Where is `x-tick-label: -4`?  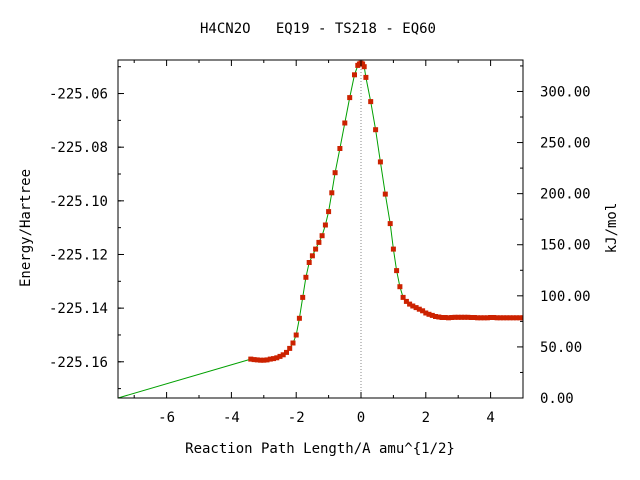 x-tick-label: -4 is located at coordinates (231, 418).